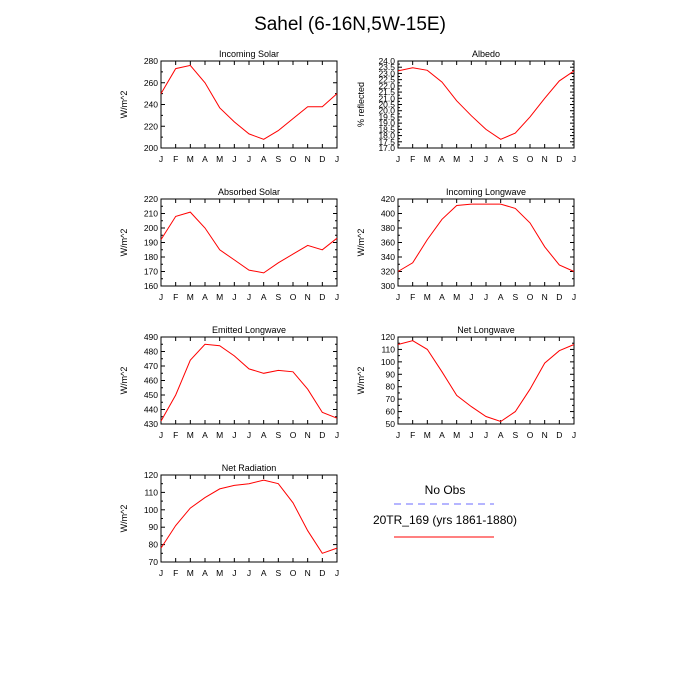 This screenshot has height=700, width=700. What do you see at coordinates (445, 490) in the screenshot?
I see `legend-obs-label: No Obs` at bounding box center [445, 490].